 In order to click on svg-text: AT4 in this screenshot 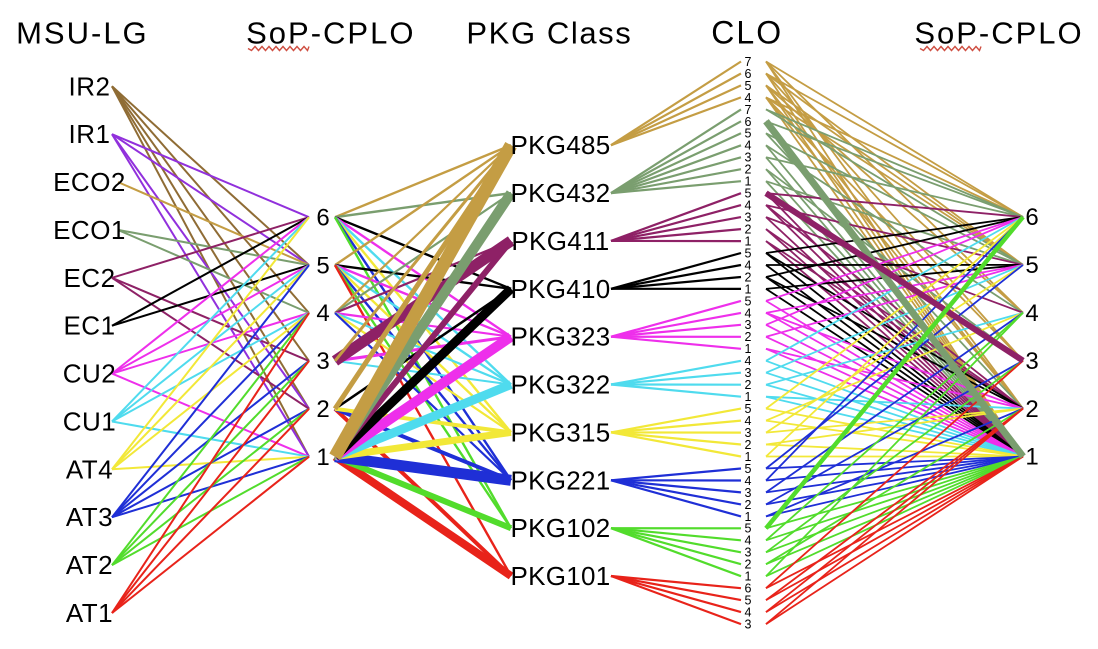, I will do `click(89, 469)`.